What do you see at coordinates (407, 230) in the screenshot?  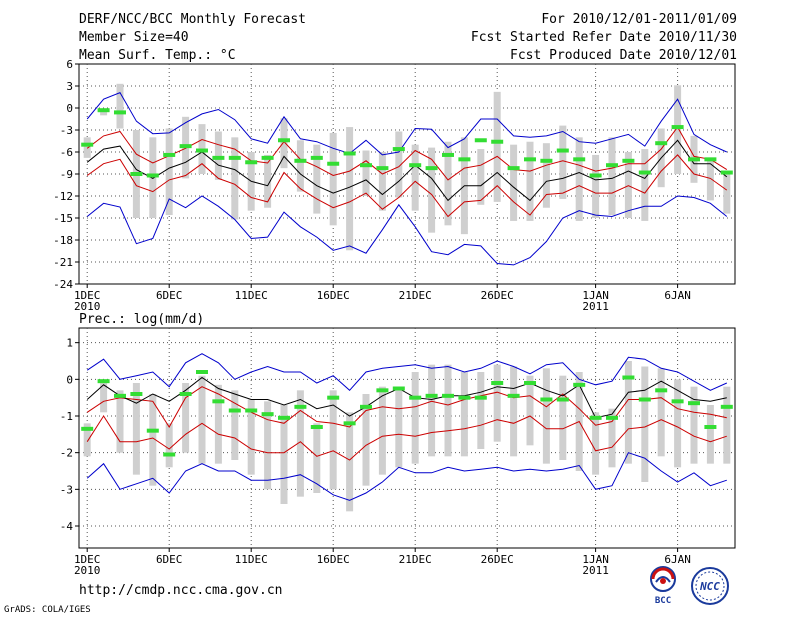 I see `series-line-min` at bounding box center [407, 230].